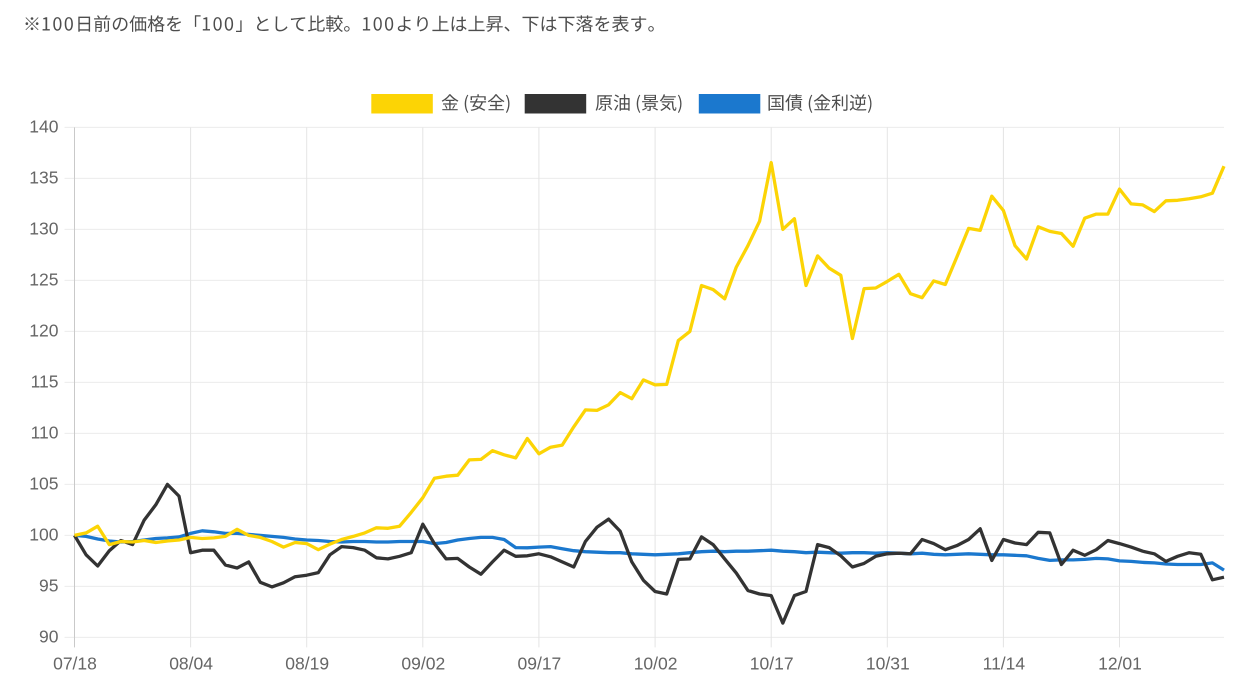  I want to click on svg-text: 12/01, so click(1120, 664).